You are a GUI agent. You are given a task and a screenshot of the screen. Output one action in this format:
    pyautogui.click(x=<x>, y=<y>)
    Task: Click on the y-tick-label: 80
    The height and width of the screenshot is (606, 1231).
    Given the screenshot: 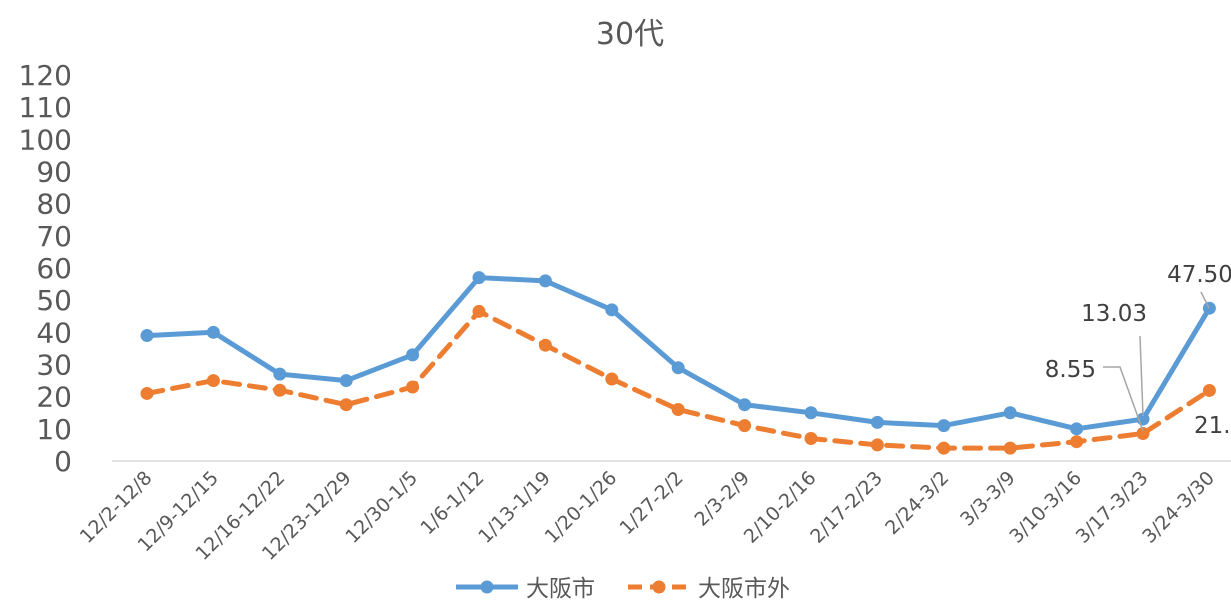 What is the action you would take?
    pyautogui.click(x=54, y=204)
    